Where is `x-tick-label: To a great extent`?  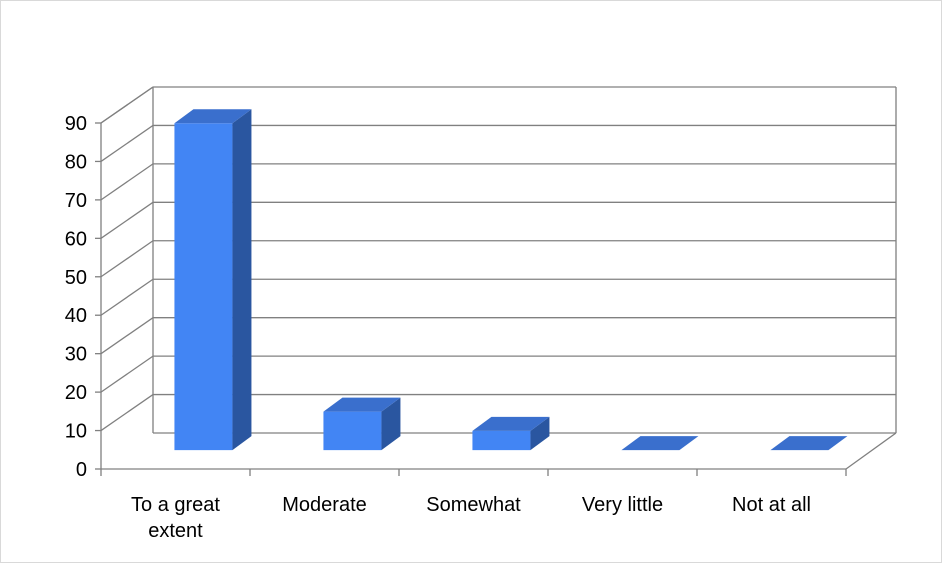 x-tick-label: To a great extent is located at coordinates (175, 518).